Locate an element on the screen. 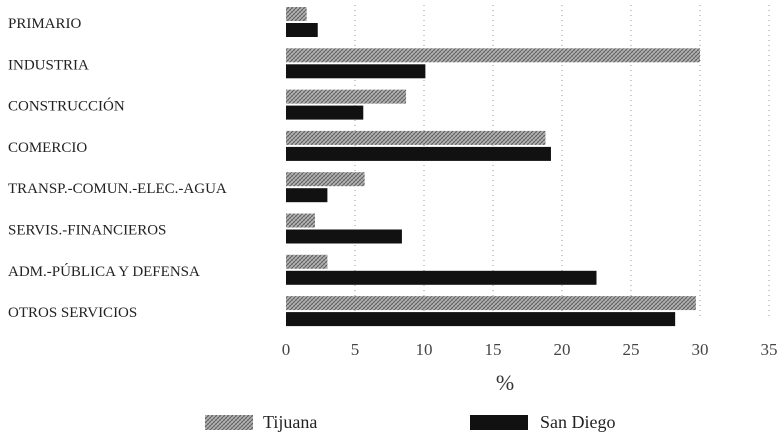 This screenshot has width=780, height=439. category-label: ADM.-PÚBLICA Y DEFENSA is located at coordinates (104, 271).